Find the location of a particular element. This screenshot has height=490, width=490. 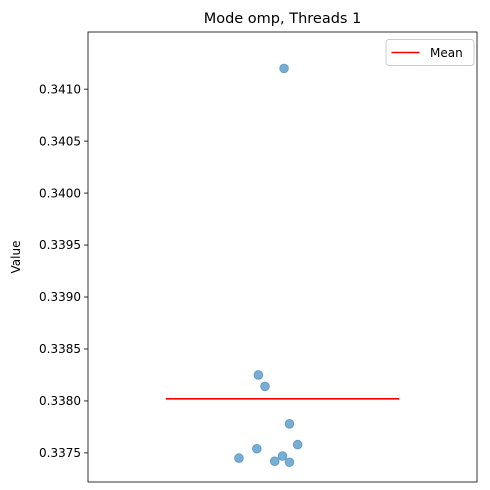

y-tick-label: 0.3410 is located at coordinates (60, 89).